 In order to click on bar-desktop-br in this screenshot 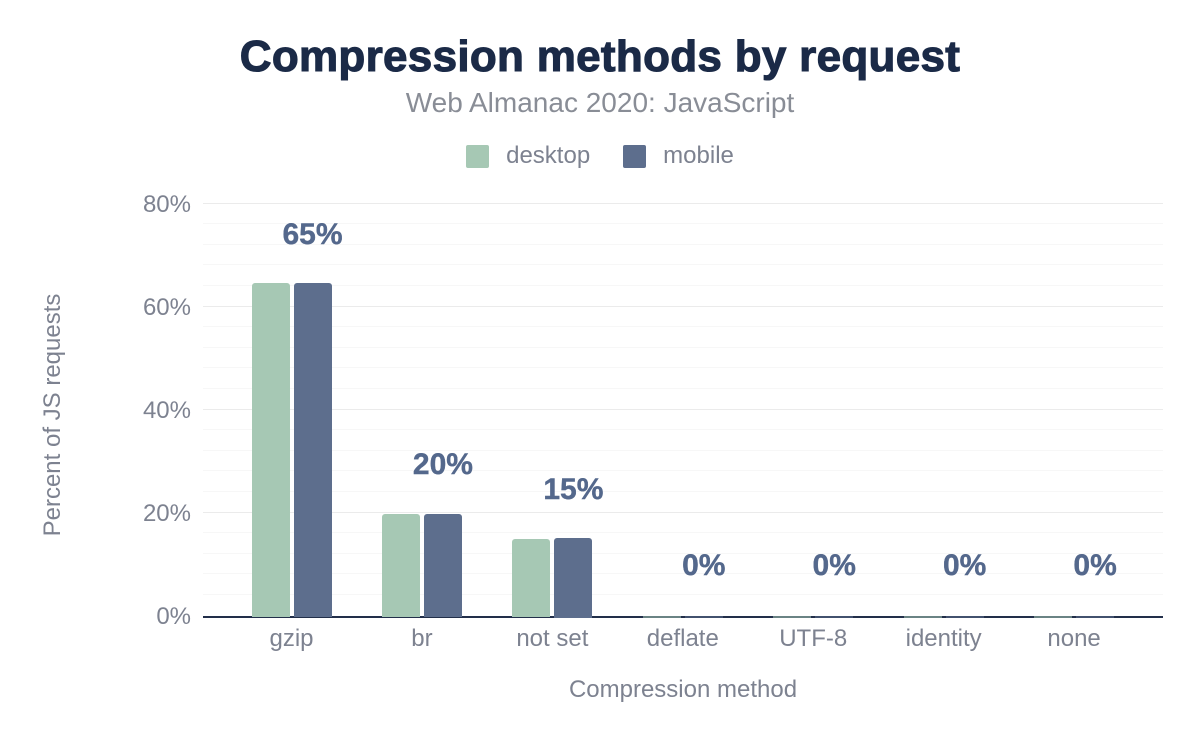, I will do `click(400, 565)`.